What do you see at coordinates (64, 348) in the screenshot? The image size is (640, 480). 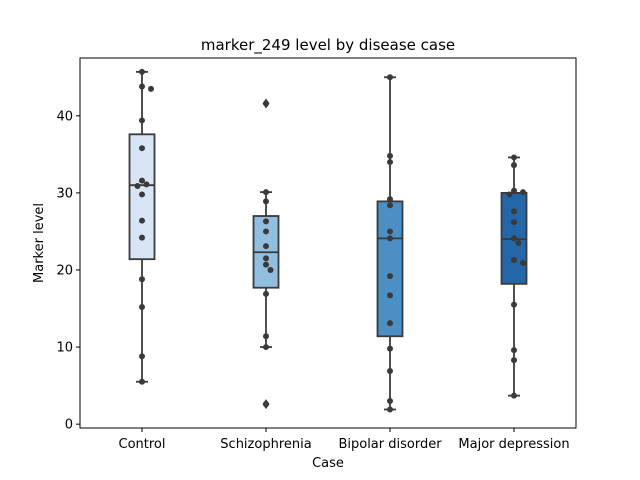 I see `y-tick-label: 10` at bounding box center [64, 348].